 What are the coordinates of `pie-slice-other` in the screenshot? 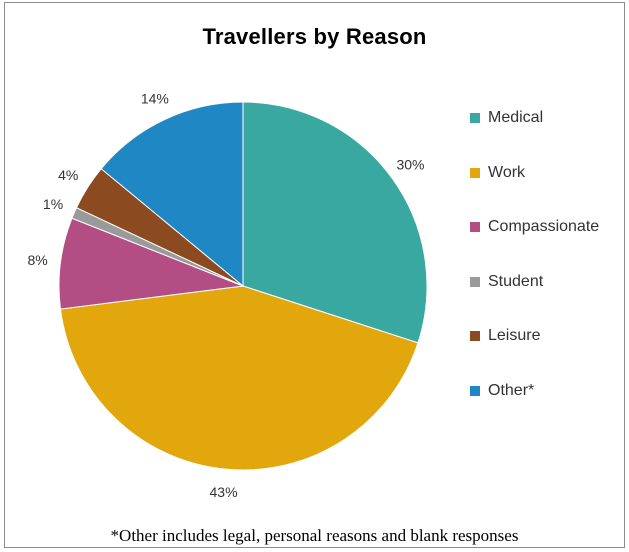 It's located at (172, 194).